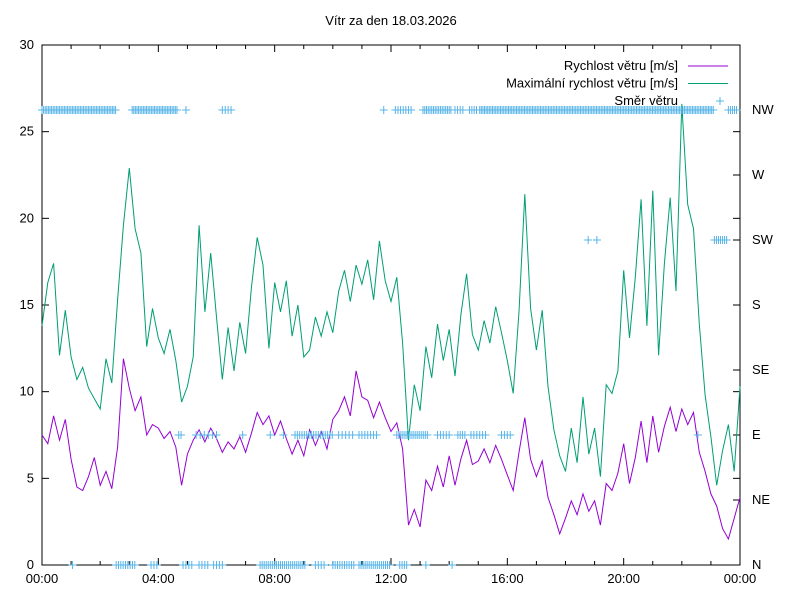 Image resolution: width=800 pixels, height=600 pixels. Describe the element at coordinates (621, 65) in the screenshot. I see `legend-label: Rychlost větru [m/s]` at that location.